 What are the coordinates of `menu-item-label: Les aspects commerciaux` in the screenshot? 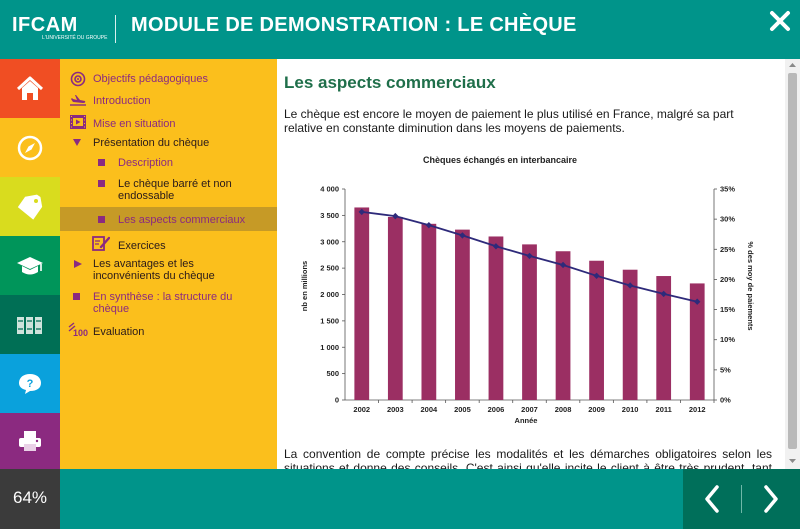 It's located at (182, 220).